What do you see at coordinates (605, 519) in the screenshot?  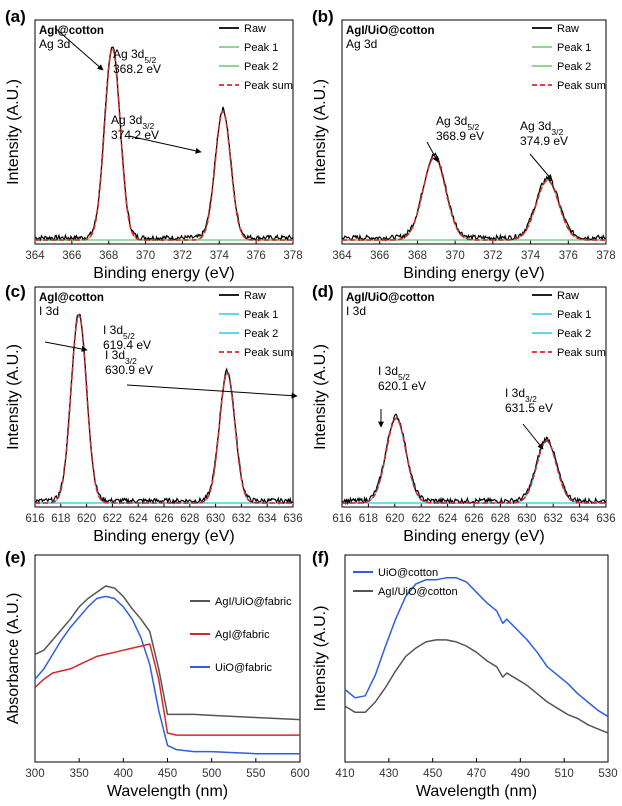 I see `x-tick-label: 636` at bounding box center [605, 519].